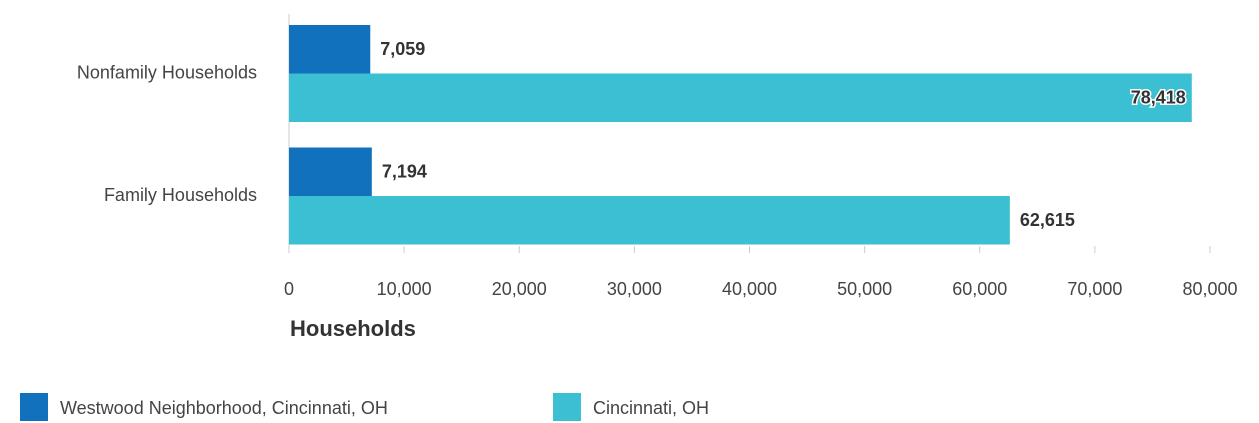 This screenshot has width=1259, height=423. What do you see at coordinates (651, 408) in the screenshot?
I see `legend-label: Cincinnati, OH` at bounding box center [651, 408].